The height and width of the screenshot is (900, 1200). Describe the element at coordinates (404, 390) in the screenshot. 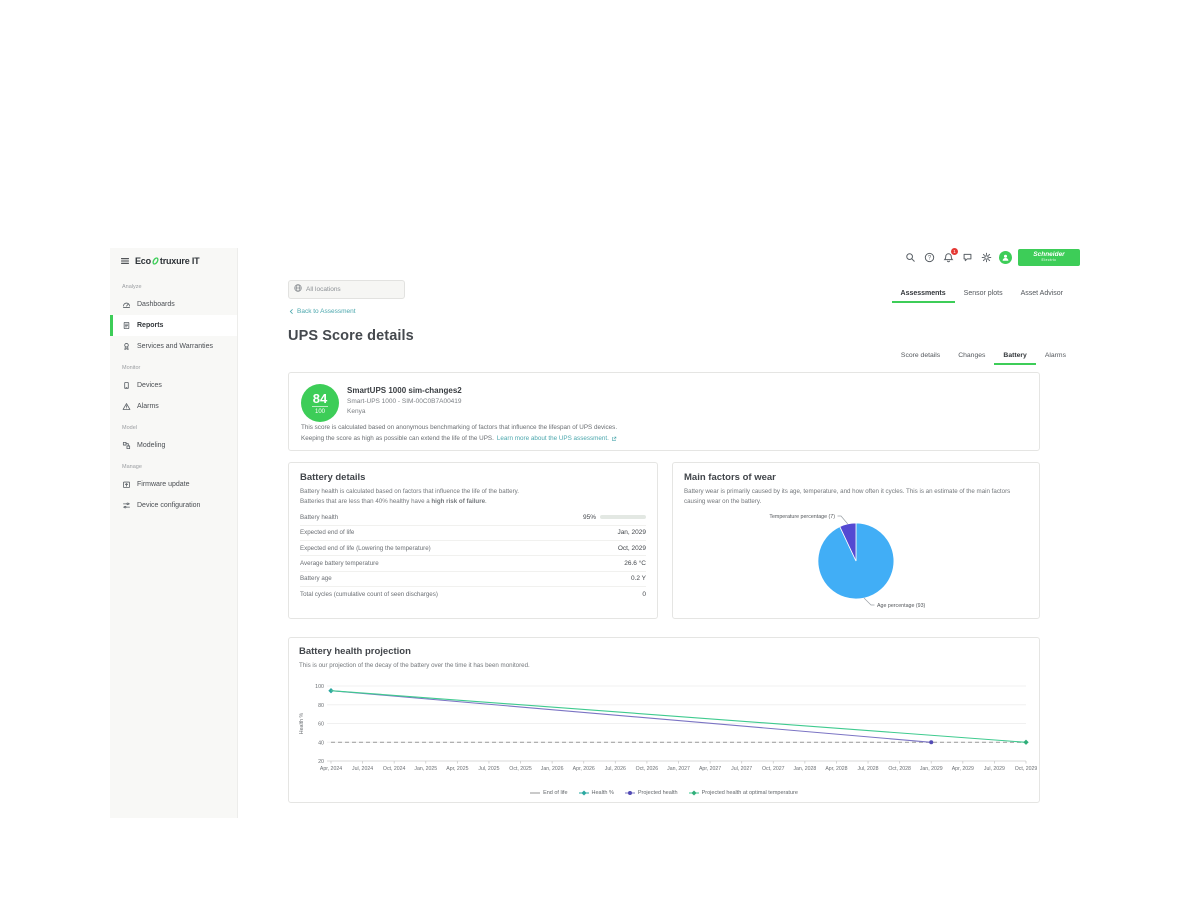

I see `device-name: SmartUPS 1000 sim-changes2` at that location.